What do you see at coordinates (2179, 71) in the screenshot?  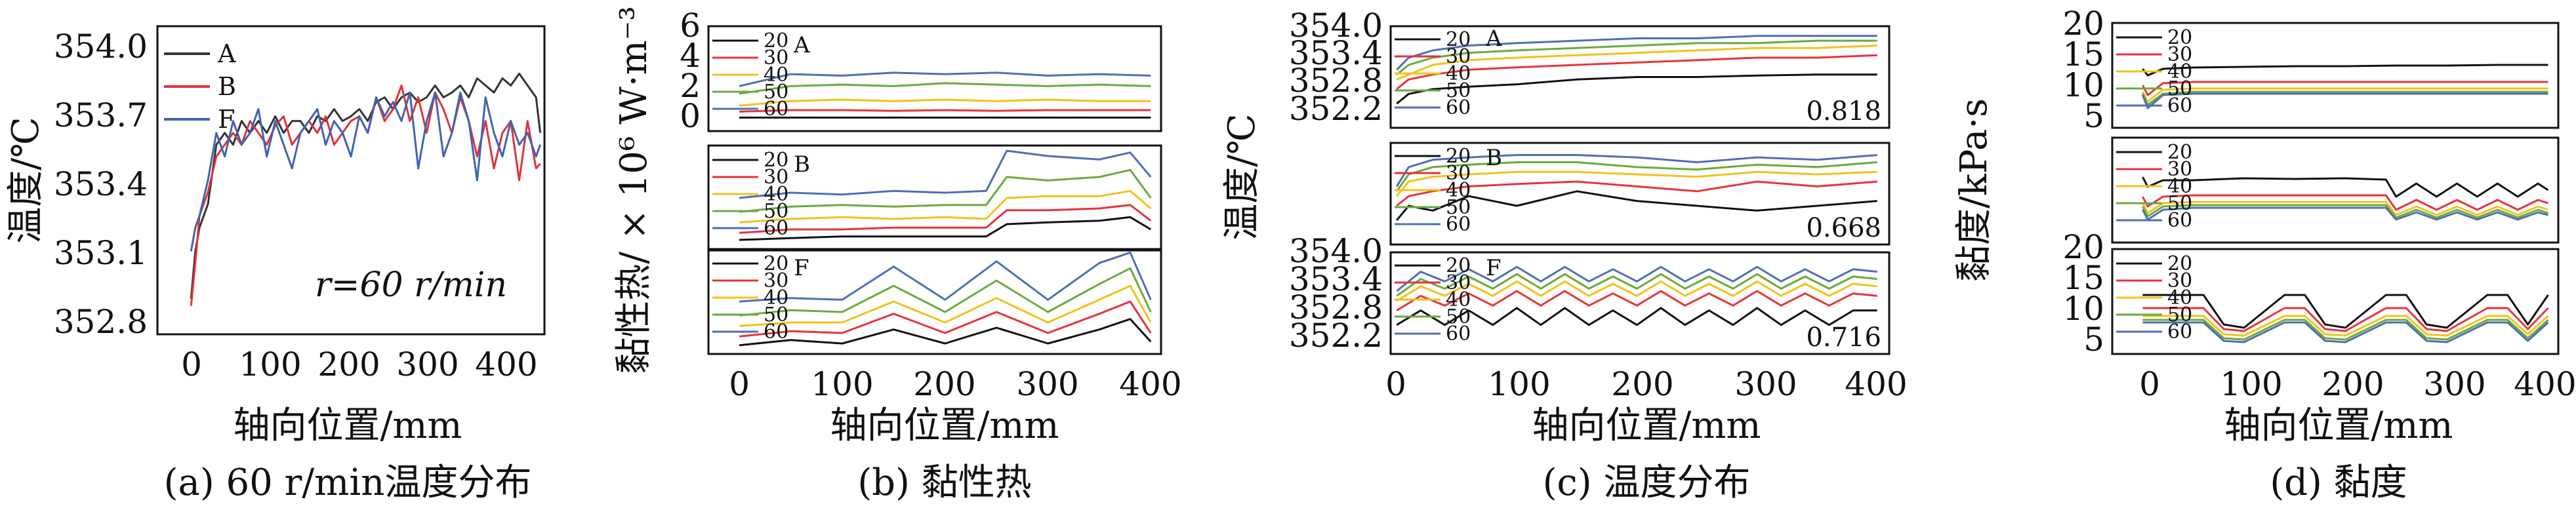 I see `panel-d-1-legend-label-40: 40` at bounding box center [2179, 71].